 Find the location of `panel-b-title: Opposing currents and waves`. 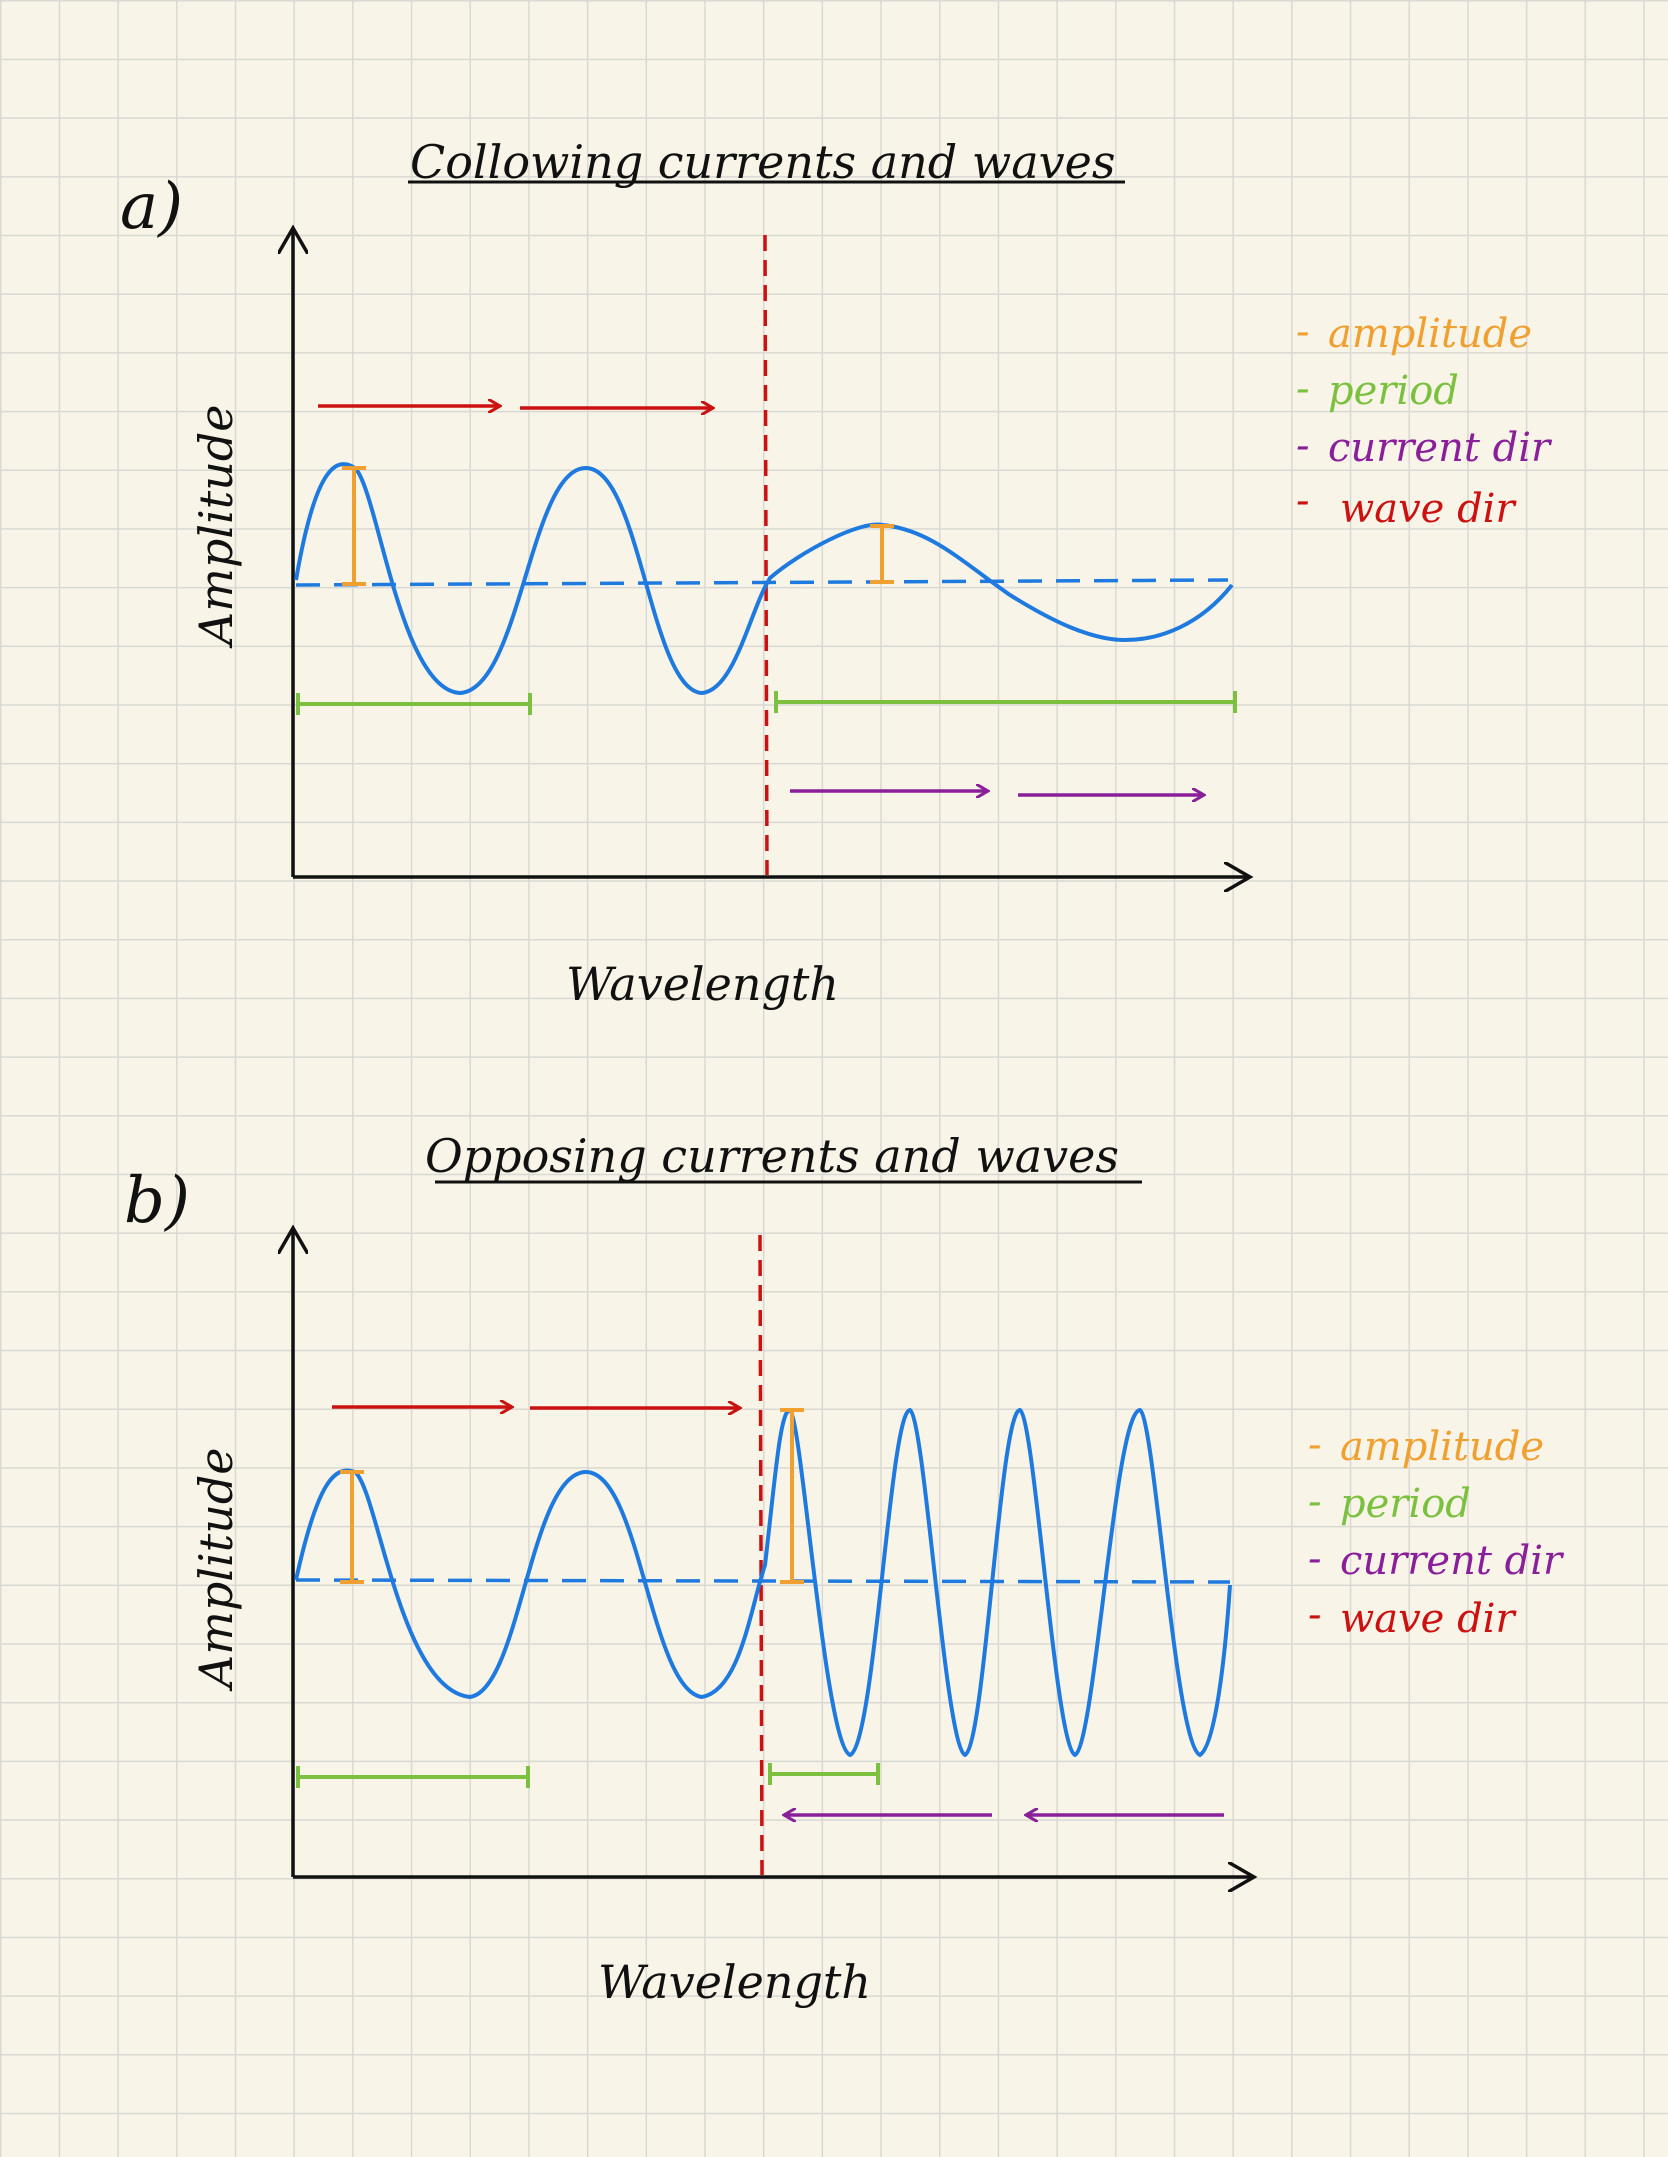

panel-b-title: Opposing currents and waves is located at coordinates (772, 1156).